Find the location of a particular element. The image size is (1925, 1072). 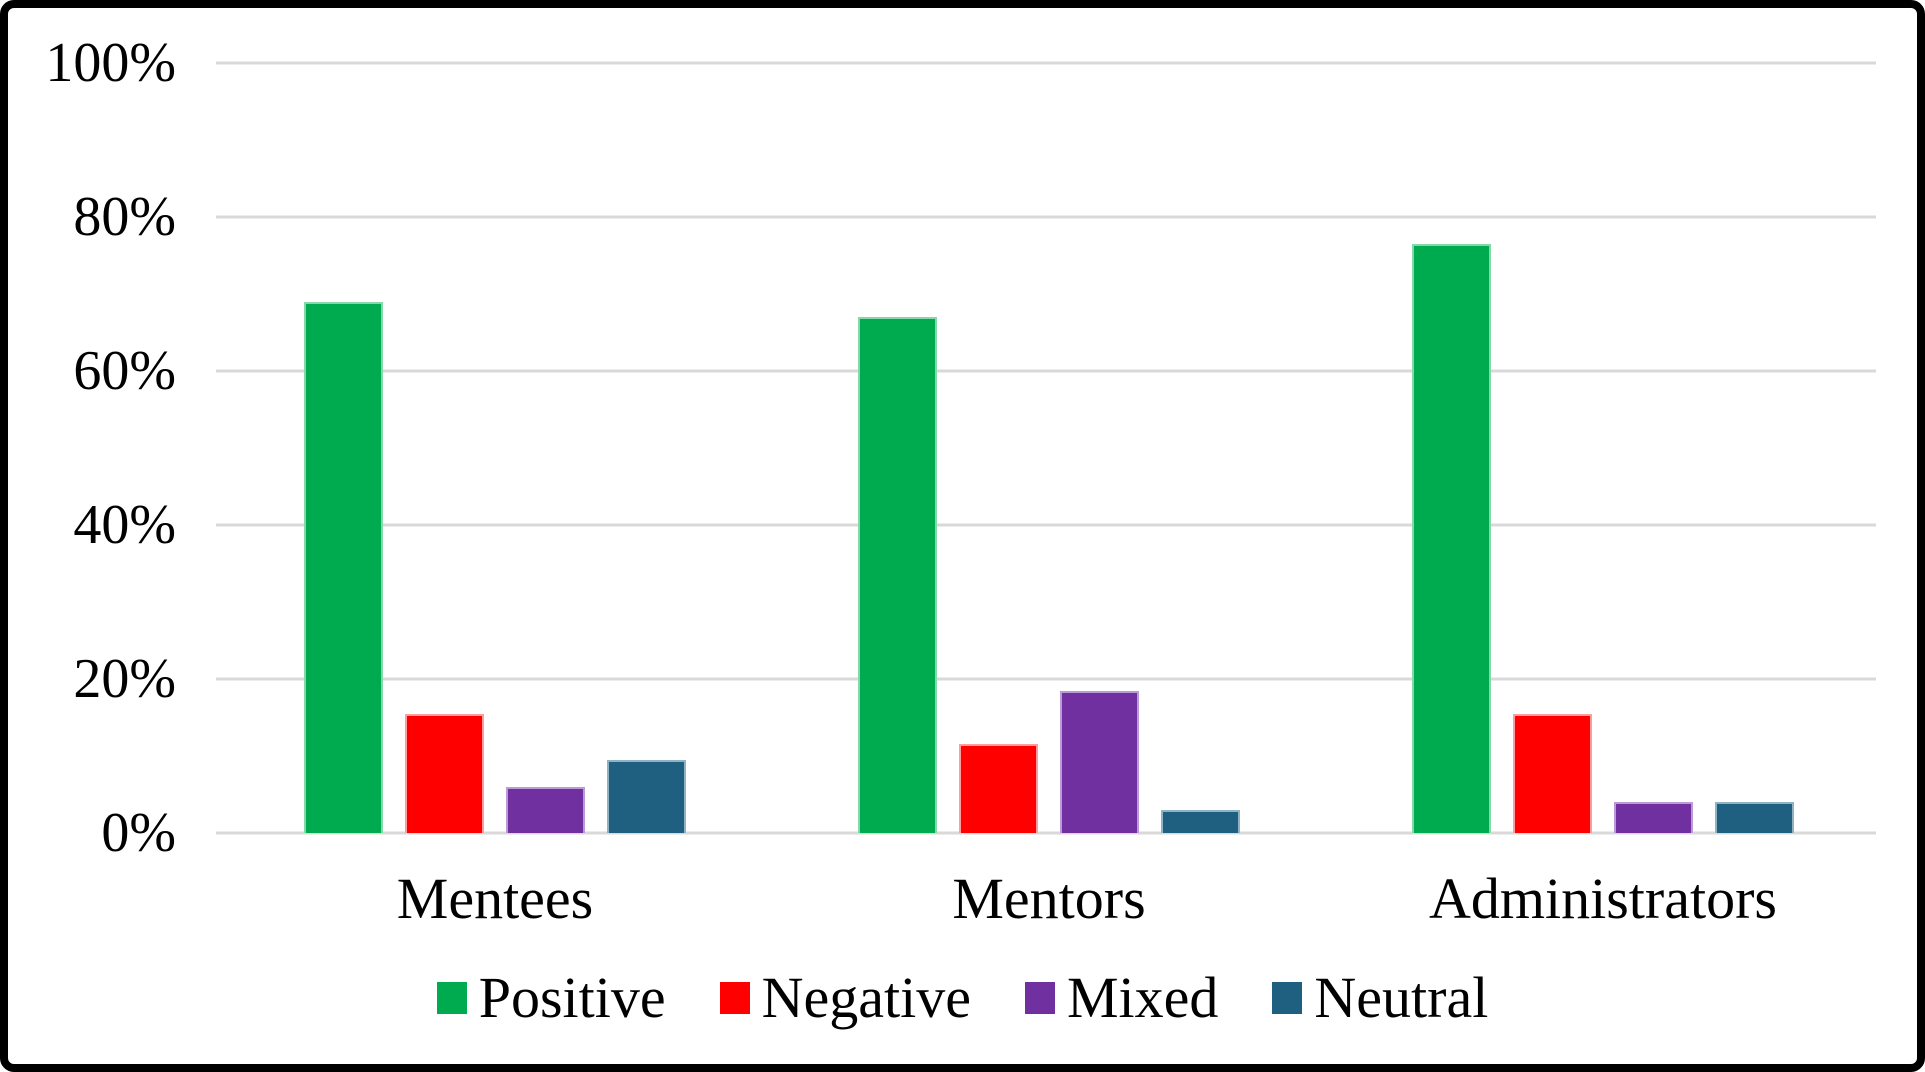

x-axis-category-label: Mentors is located at coordinates (1049, 898).